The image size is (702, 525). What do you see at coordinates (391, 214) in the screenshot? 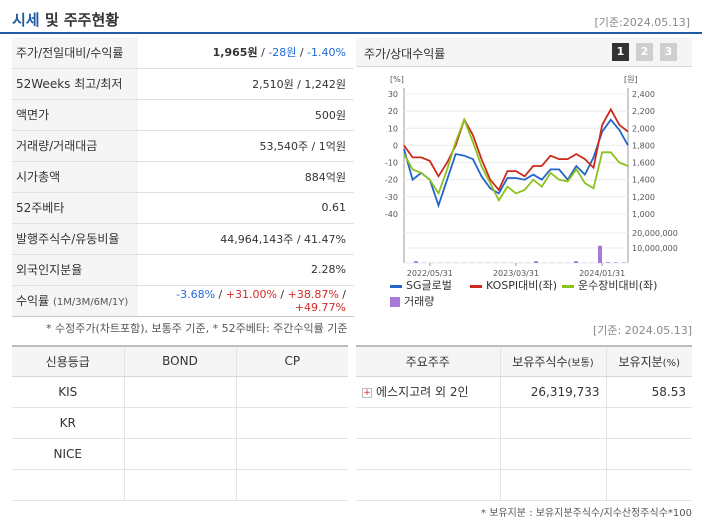
I see `y-tick-label: -40` at bounding box center [391, 214].